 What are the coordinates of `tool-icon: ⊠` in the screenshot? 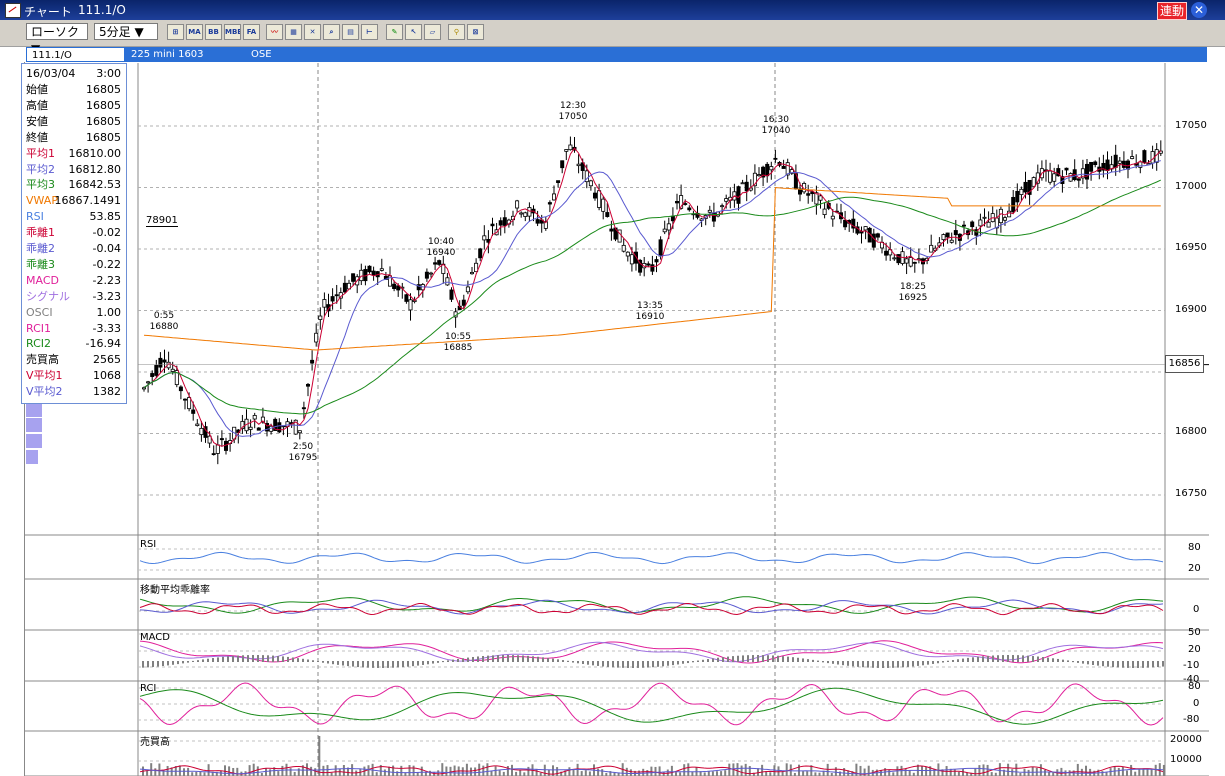 It's located at (475, 32).